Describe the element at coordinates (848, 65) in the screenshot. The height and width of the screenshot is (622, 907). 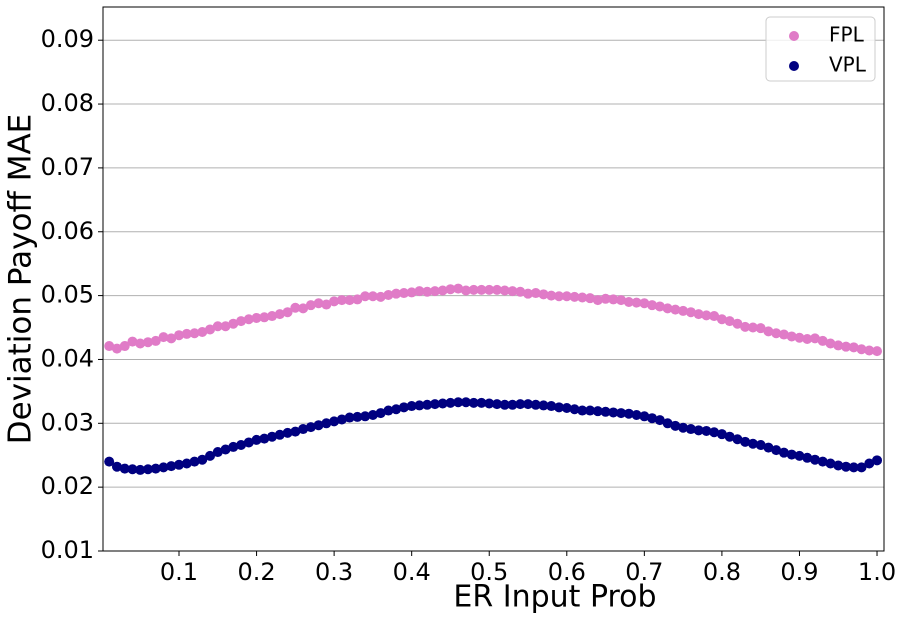
I see `legend-label: VPL` at that location.